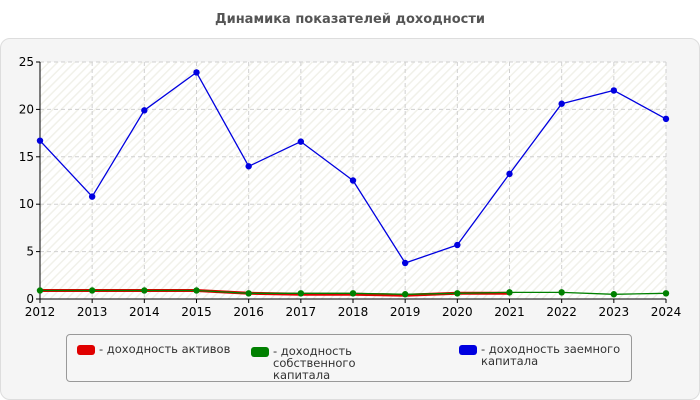 The height and width of the screenshot is (400, 700). What do you see at coordinates (561, 312) in the screenshot?
I see `x-tick-label: 2022` at bounding box center [561, 312].